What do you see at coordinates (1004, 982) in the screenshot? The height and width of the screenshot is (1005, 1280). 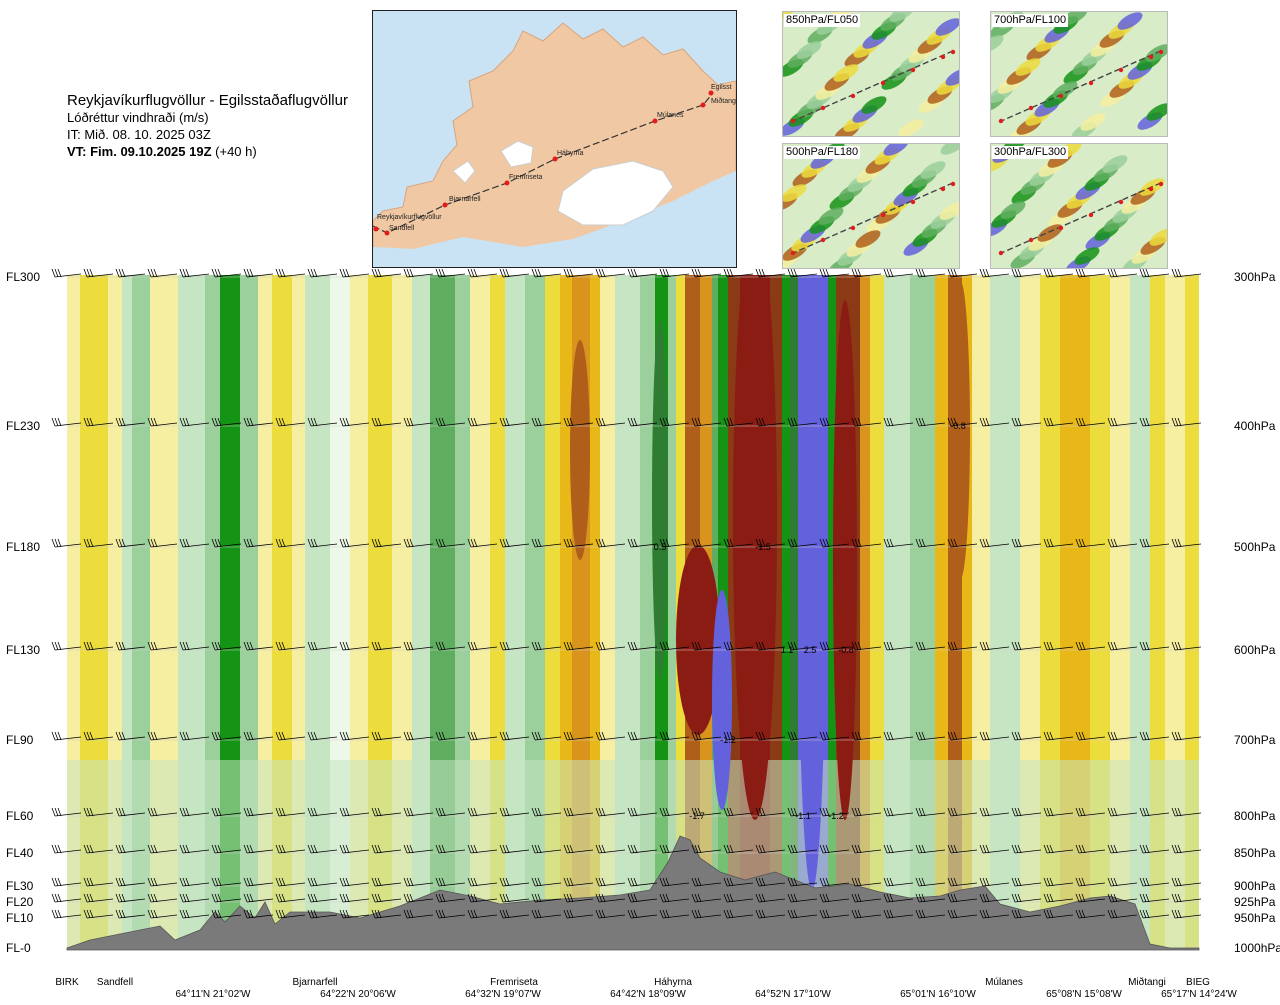 I see `waypoint-label: Múlanes` at bounding box center [1004, 982].